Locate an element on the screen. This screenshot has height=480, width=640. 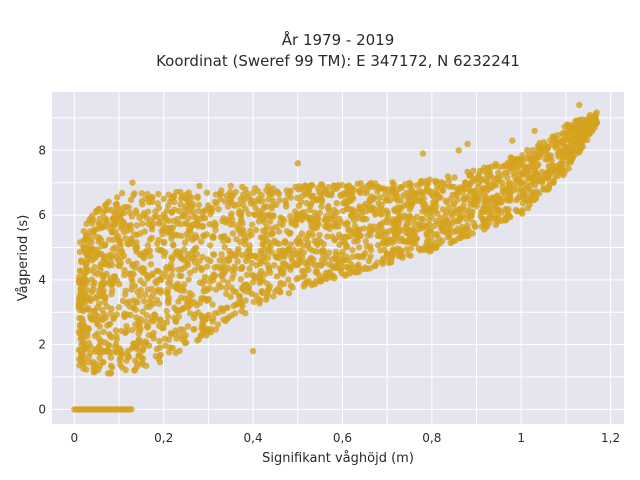
y-axis-ticks: 0 2 4 6 8 is located at coordinates (42, 279).